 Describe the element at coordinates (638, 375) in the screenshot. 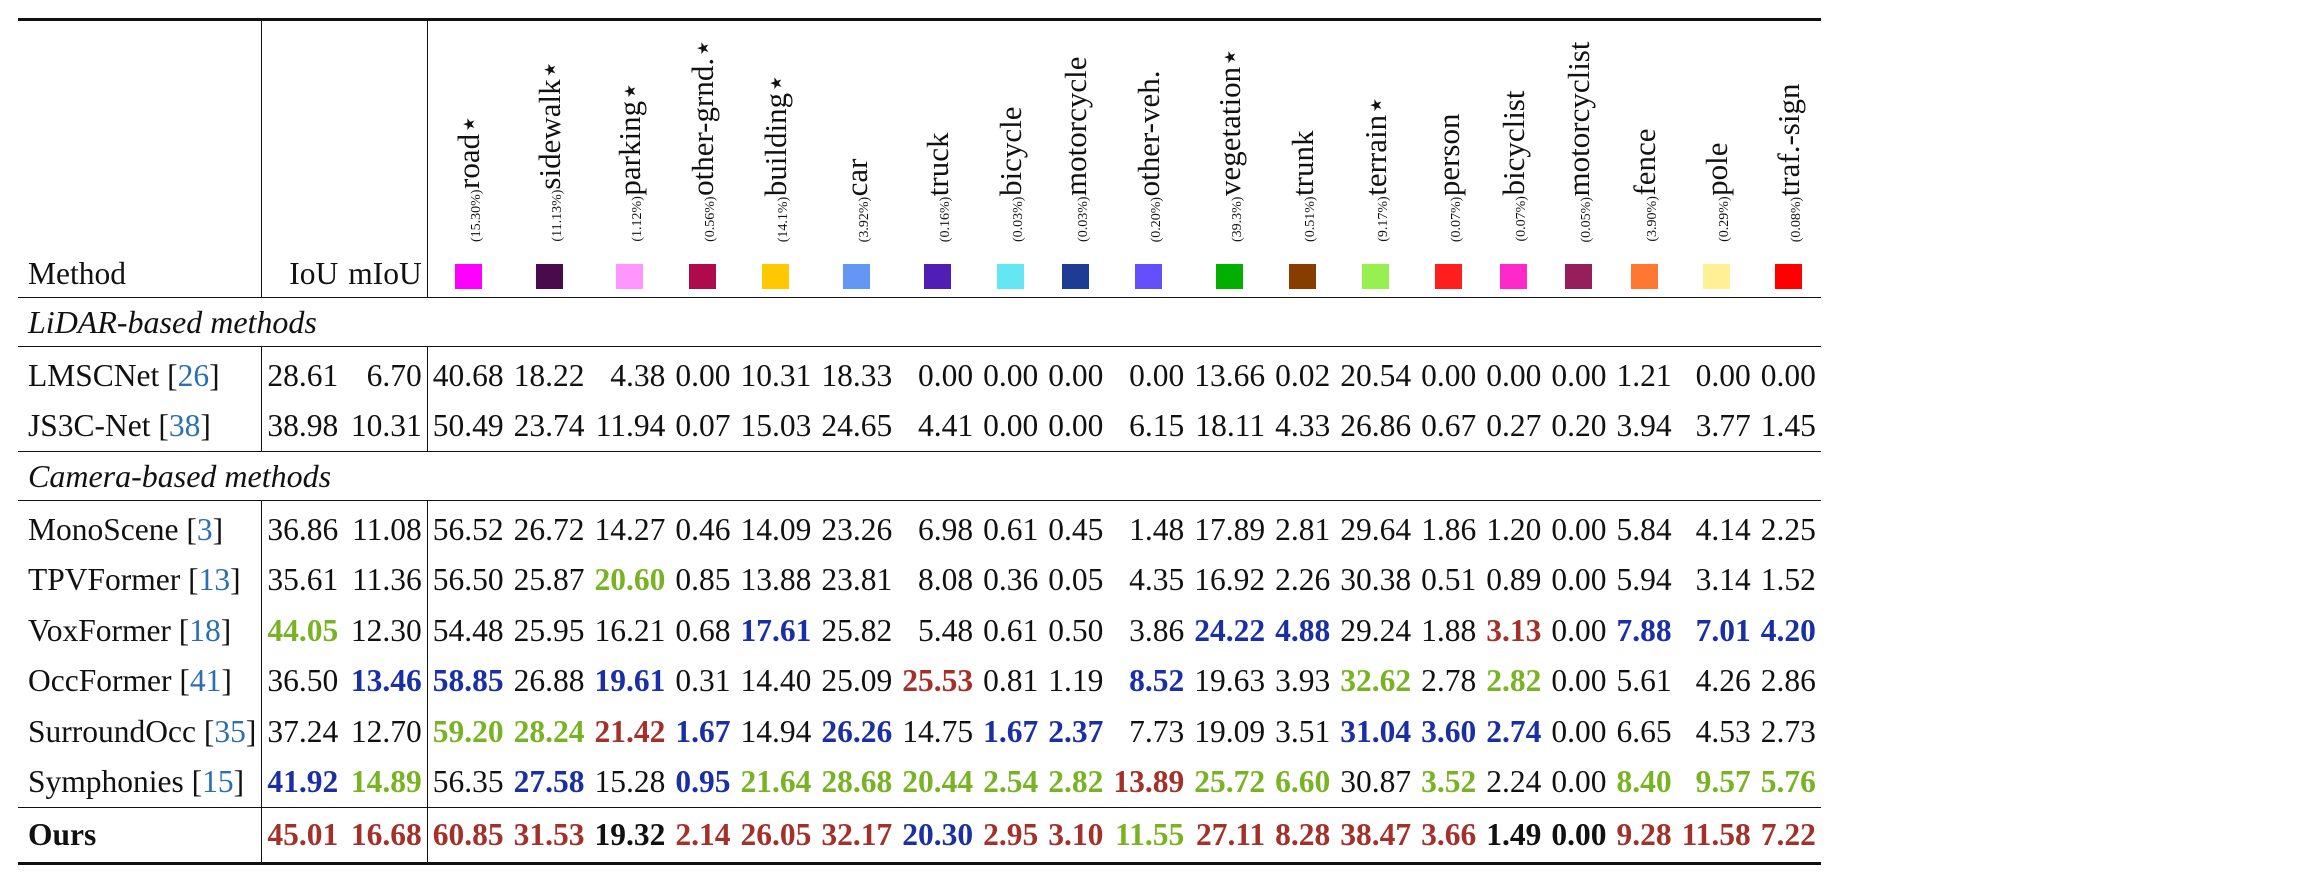

I see `class-value-cell: 4.38` at that location.